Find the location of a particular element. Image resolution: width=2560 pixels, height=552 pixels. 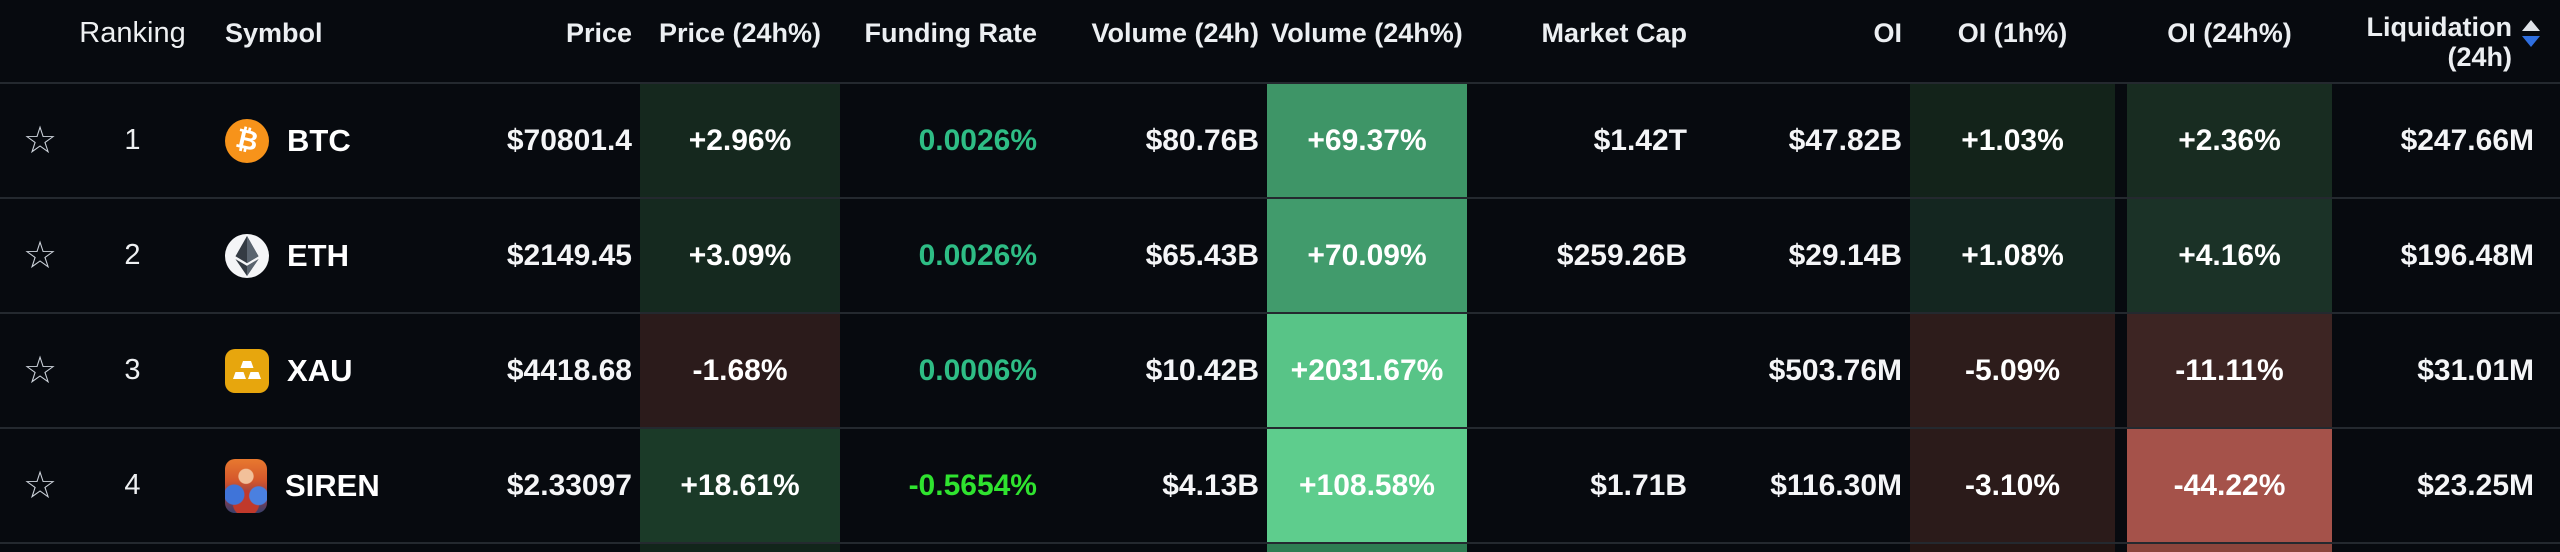

heat-cell: -44.22% is located at coordinates (2229, 485).